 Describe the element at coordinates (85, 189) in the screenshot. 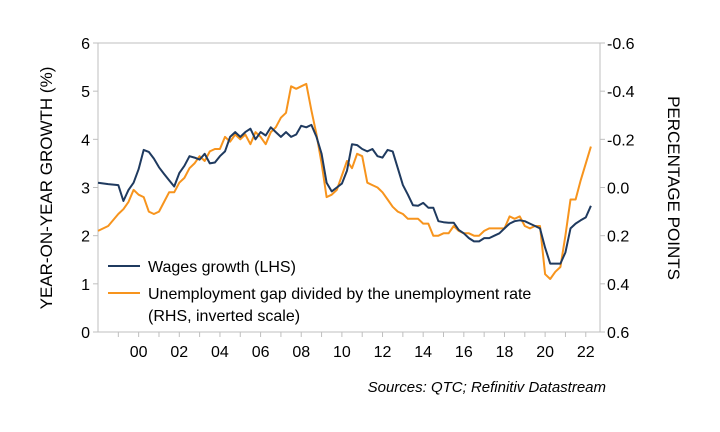

I see `left-tick-label: 3` at that location.